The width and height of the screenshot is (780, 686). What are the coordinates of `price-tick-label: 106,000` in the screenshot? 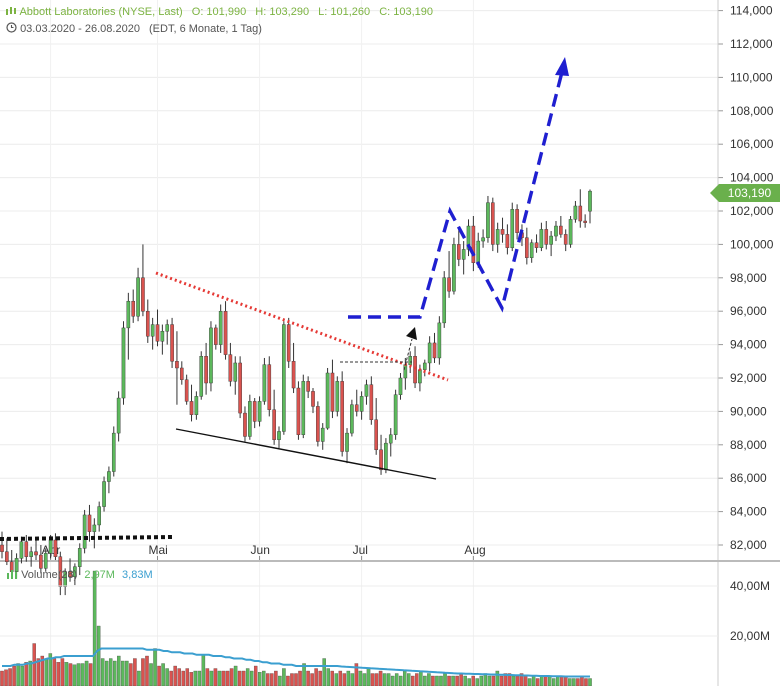 It's located at (752, 144).